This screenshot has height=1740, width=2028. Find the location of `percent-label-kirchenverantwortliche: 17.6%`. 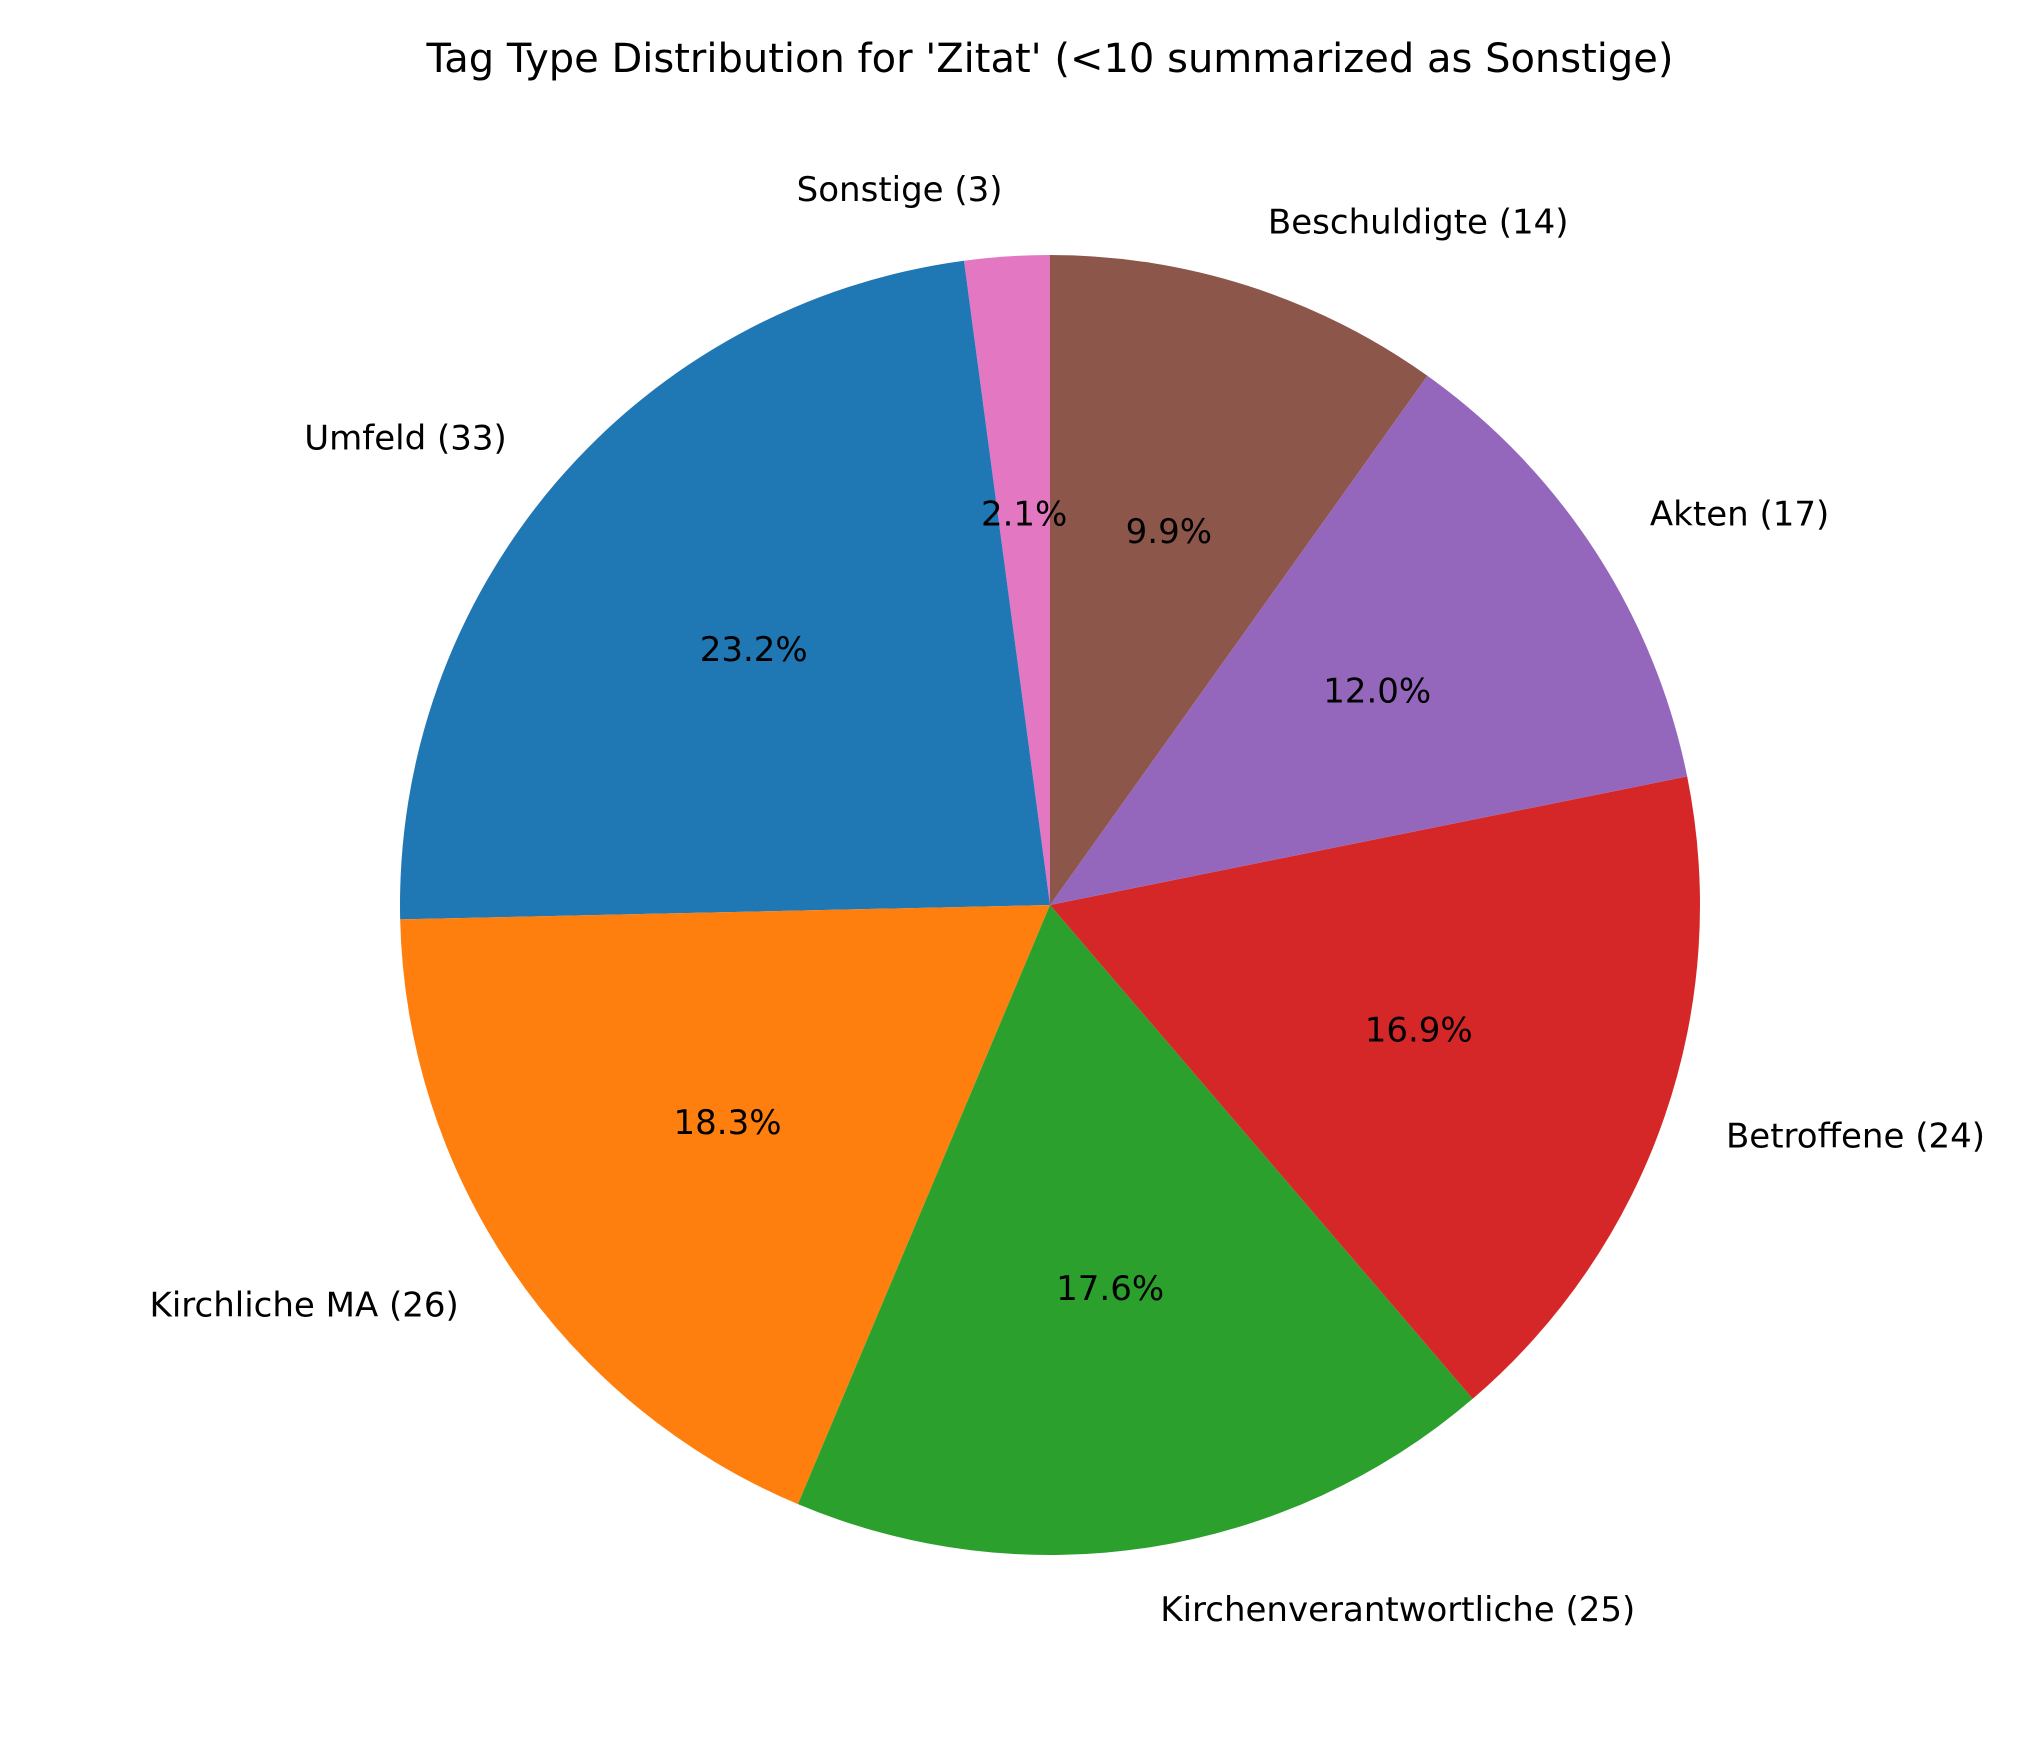

percent-label-kirchenverantwortliche: 17.6% is located at coordinates (1110, 1289).